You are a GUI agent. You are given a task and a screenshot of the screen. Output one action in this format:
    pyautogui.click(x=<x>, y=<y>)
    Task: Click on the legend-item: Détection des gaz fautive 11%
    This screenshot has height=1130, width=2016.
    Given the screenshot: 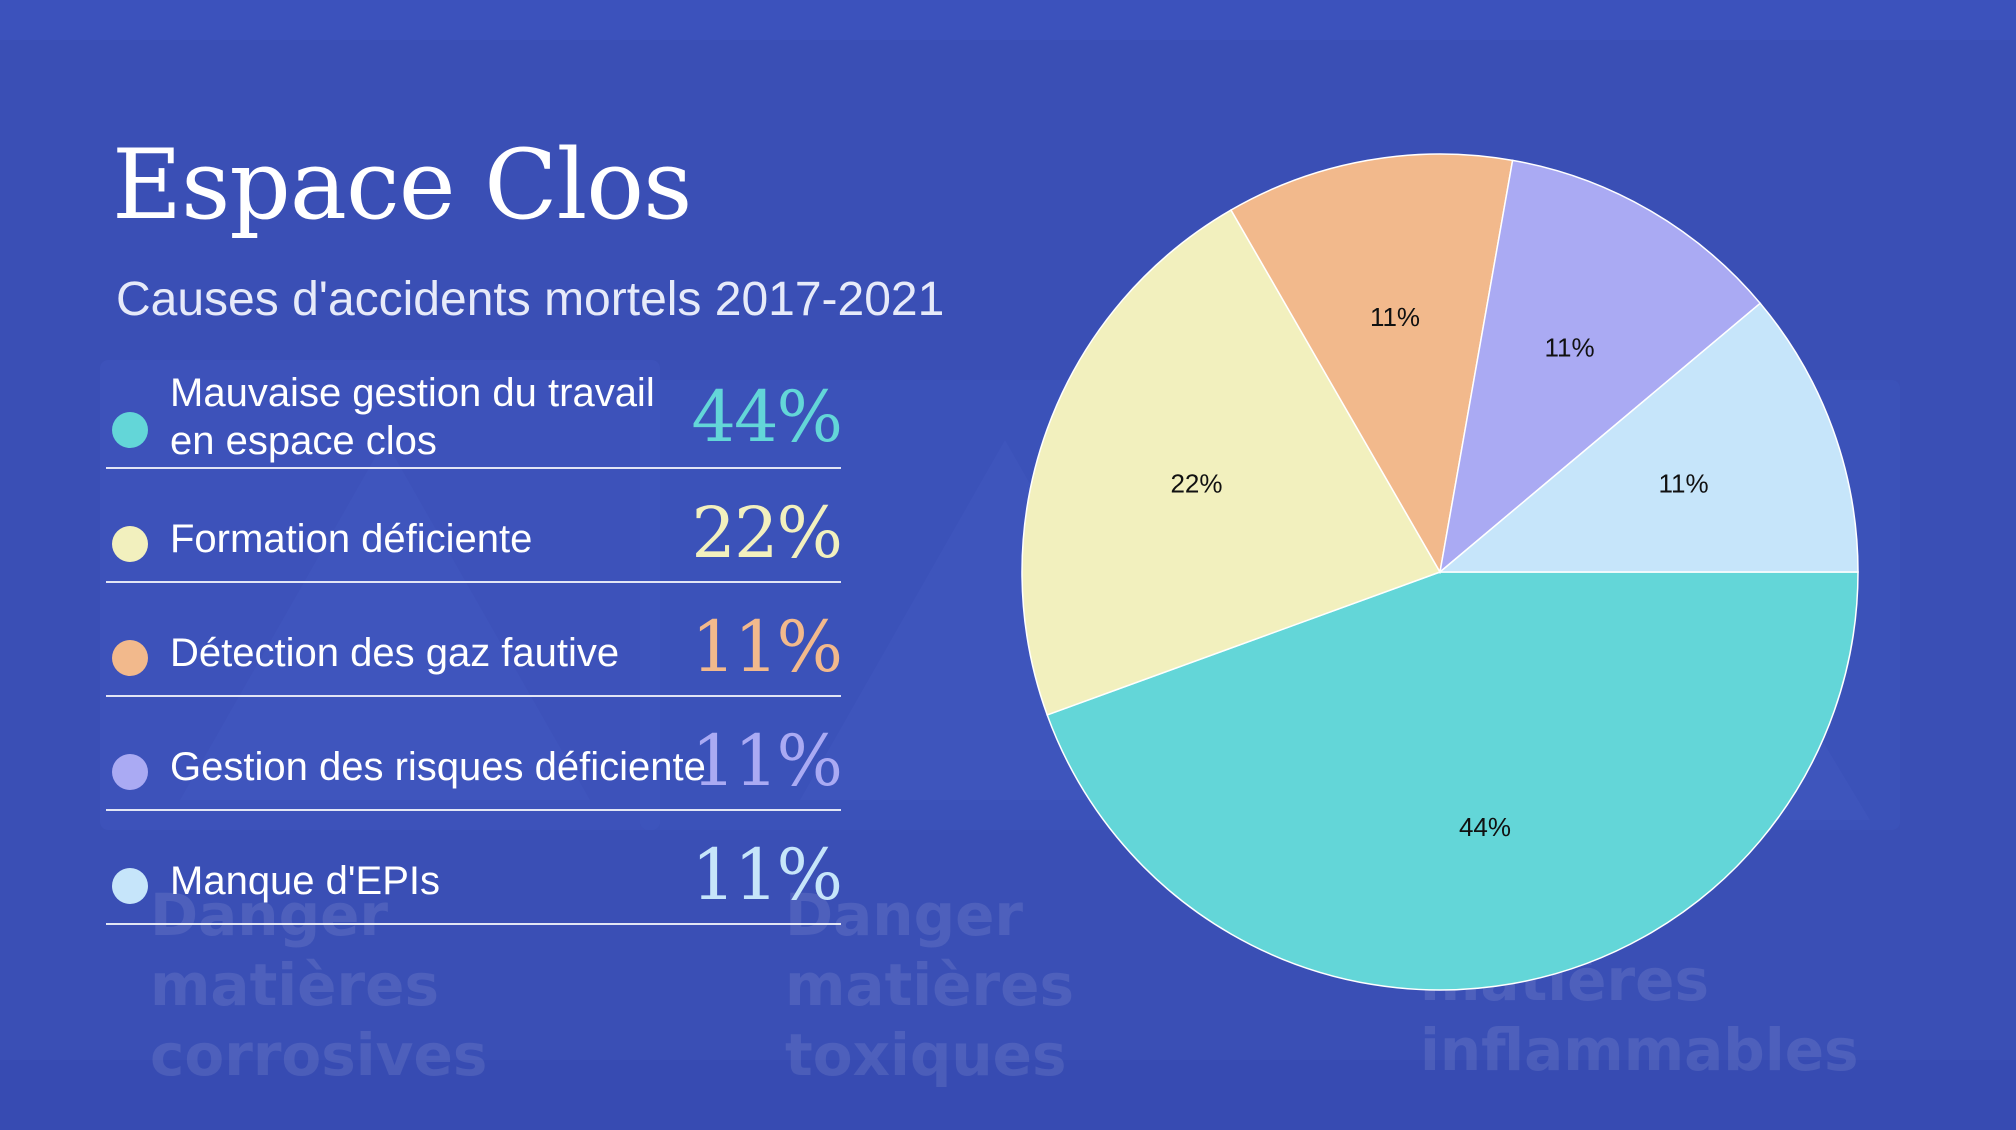 What is the action you would take?
    pyautogui.click(x=474, y=640)
    